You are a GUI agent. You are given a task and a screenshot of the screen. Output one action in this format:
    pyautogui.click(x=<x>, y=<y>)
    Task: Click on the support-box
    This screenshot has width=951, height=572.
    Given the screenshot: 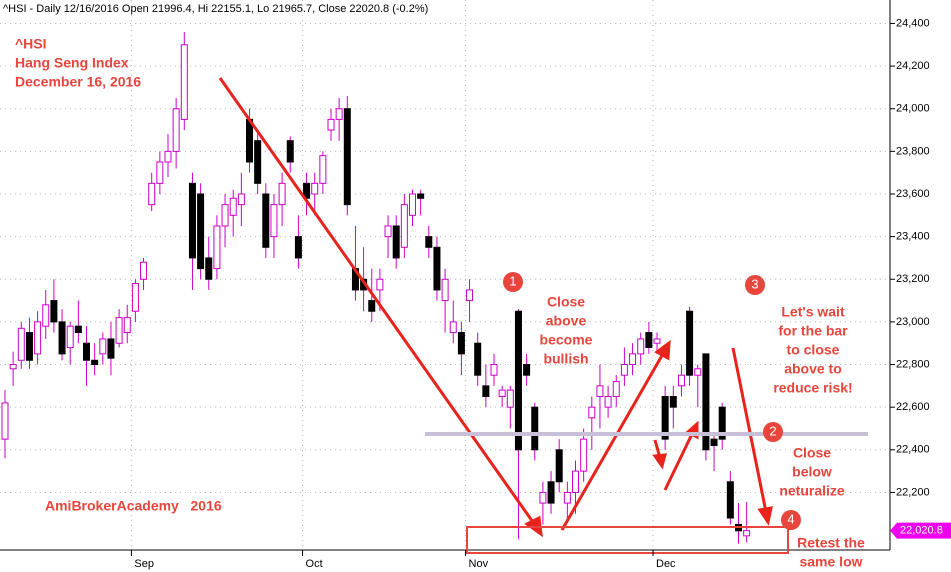 What is the action you would take?
    pyautogui.click(x=627, y=540)
    